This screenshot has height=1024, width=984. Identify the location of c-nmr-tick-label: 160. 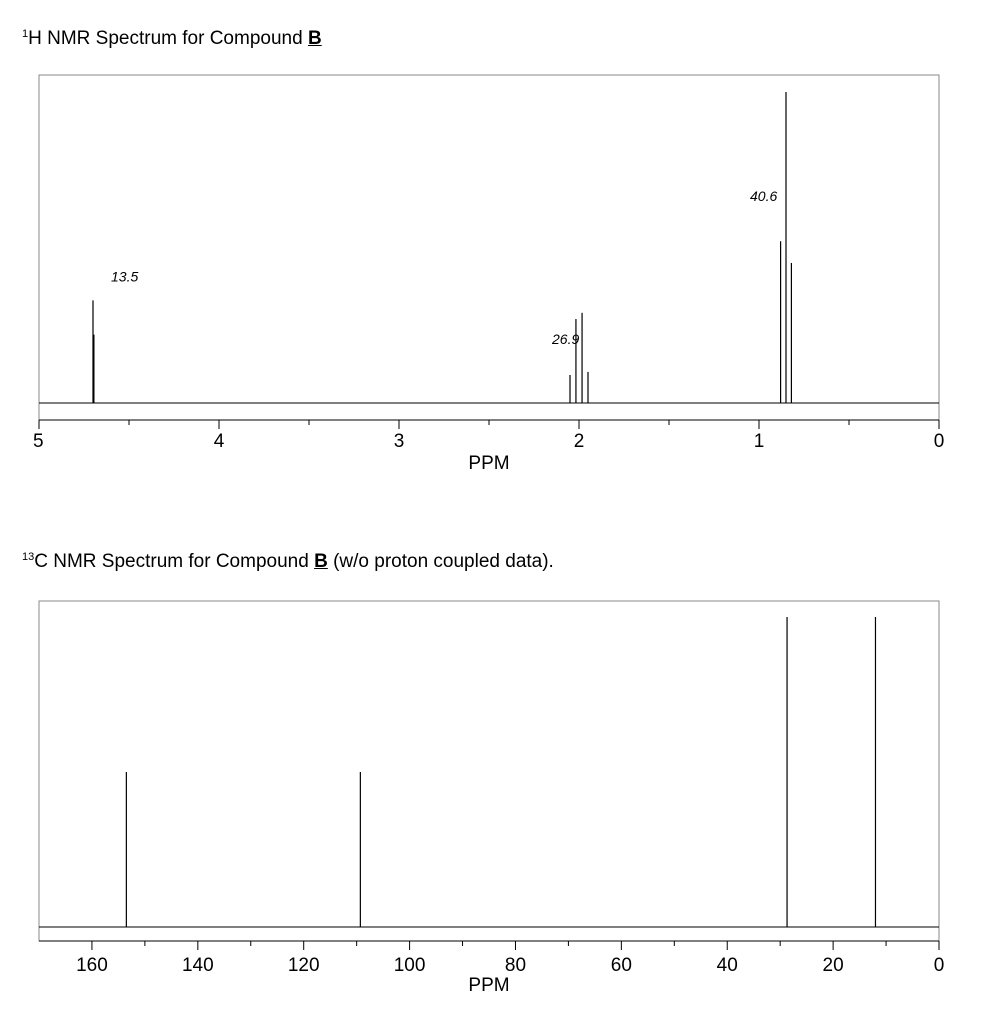
(92, 965).